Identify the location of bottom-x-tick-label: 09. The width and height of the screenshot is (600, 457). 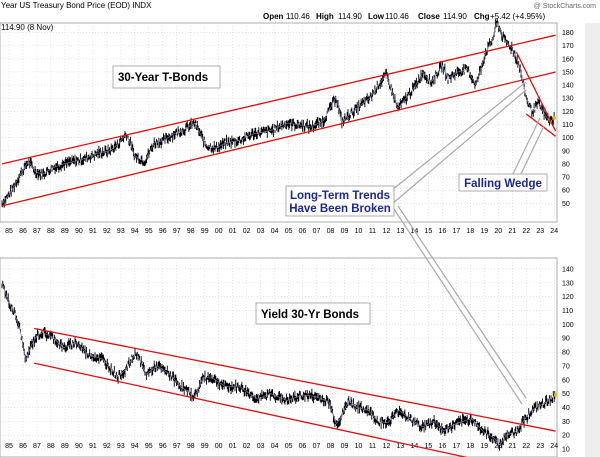
(345, 446).